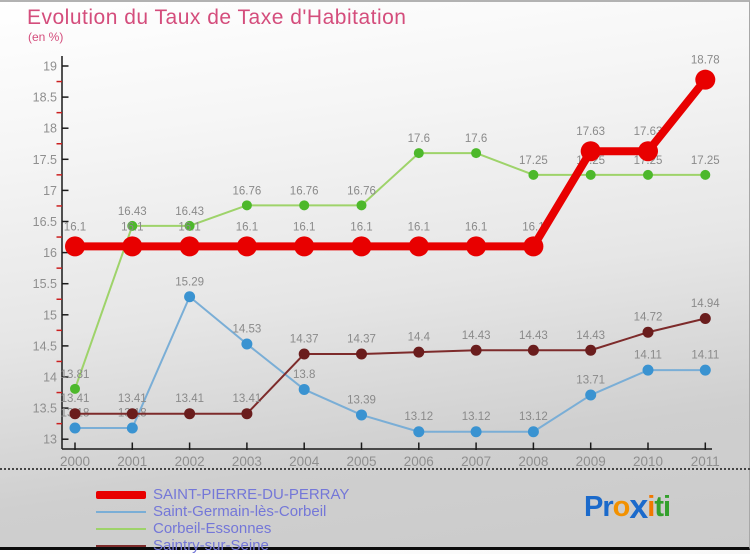 This screenshot has width=750, height=554. What do you see at coordinates (304, 375) in the screenshot?
I see `data-point-label: 13.8` at bounding box center [304, 375].